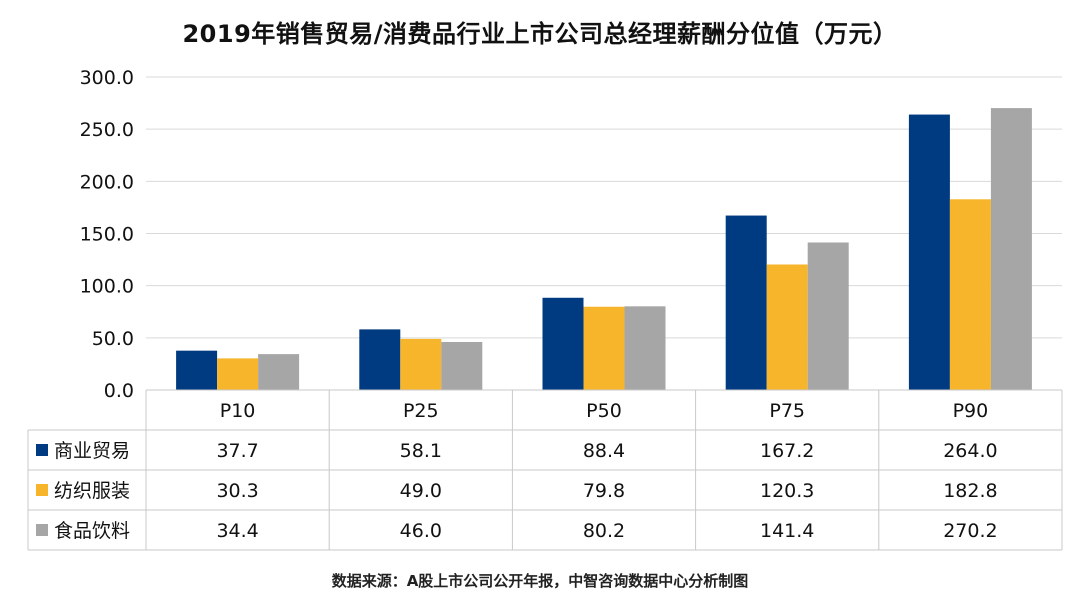  What do you see at coordinates (540, 581) in the screenshot?
I see `source-note: 数据来源：A股上市公司公开年报，中智咨询数据中心分析制图` at bounding box center [540, 581].